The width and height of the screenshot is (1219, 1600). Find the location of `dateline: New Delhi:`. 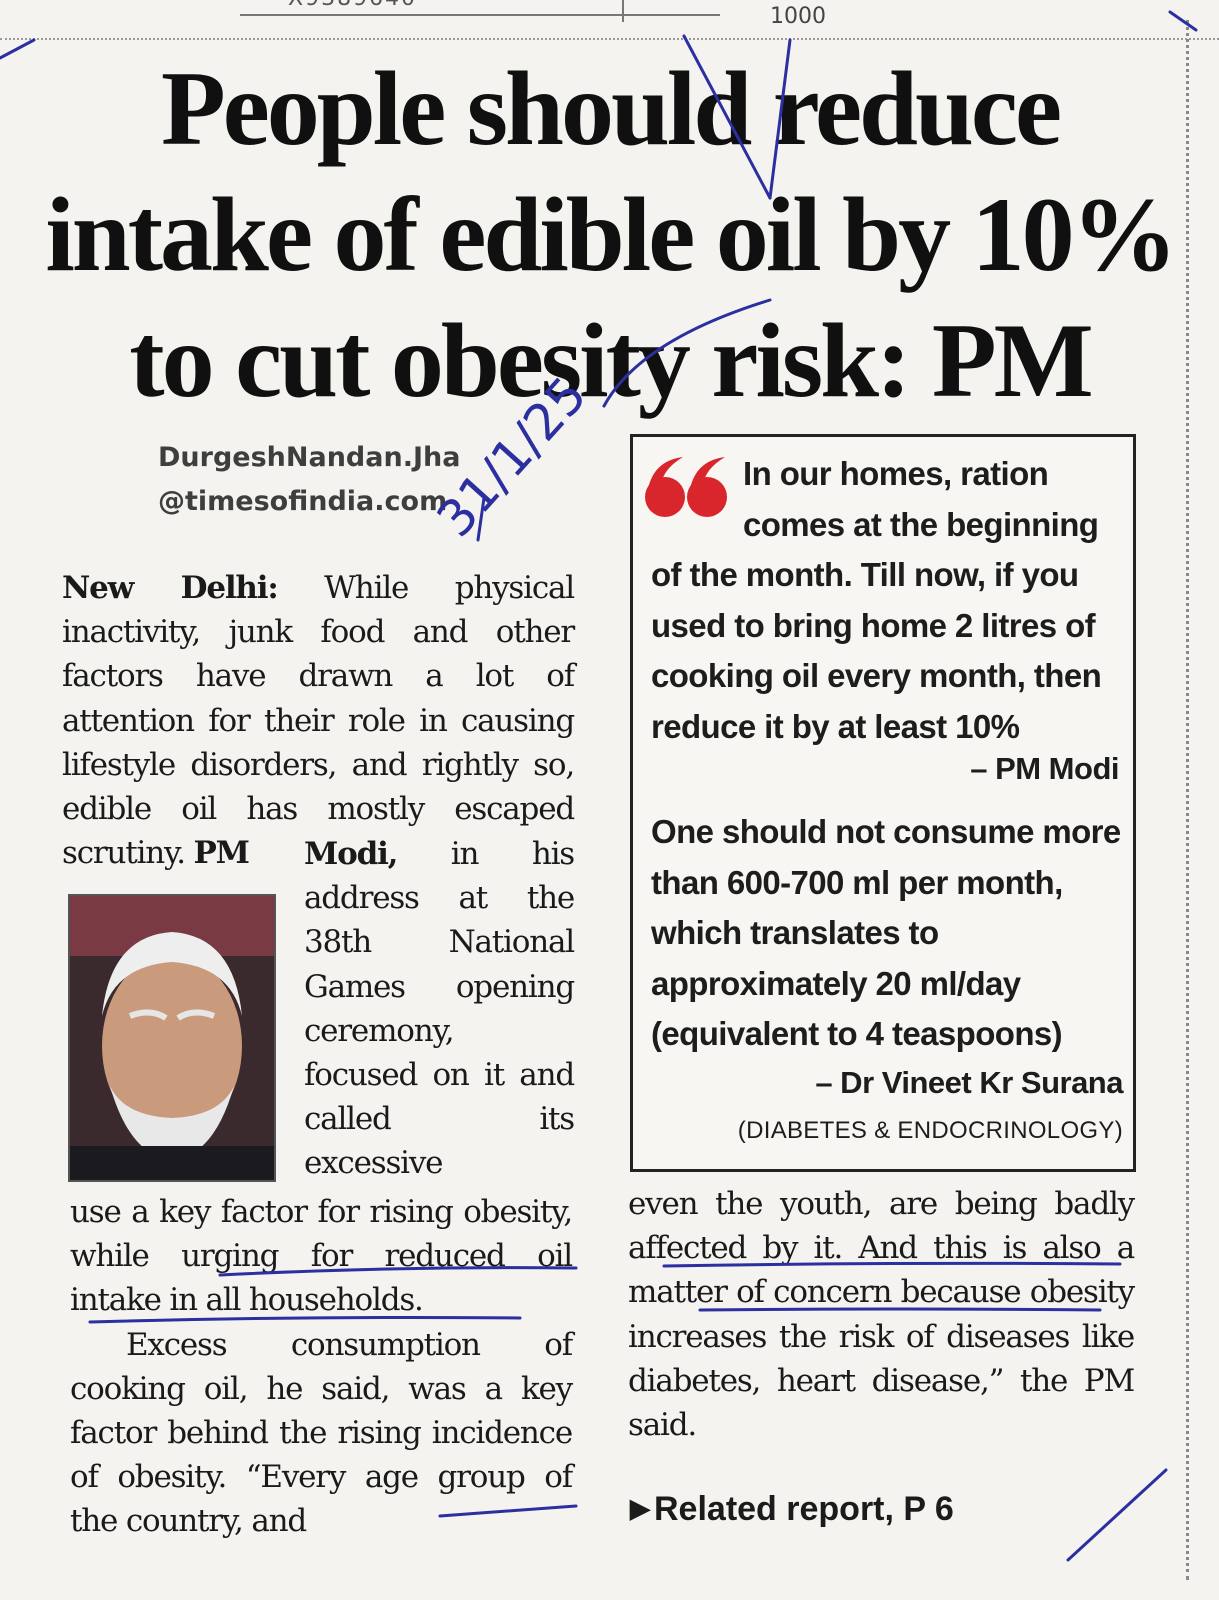

dateline: New Delhi: is located at coordinates (170, 588).